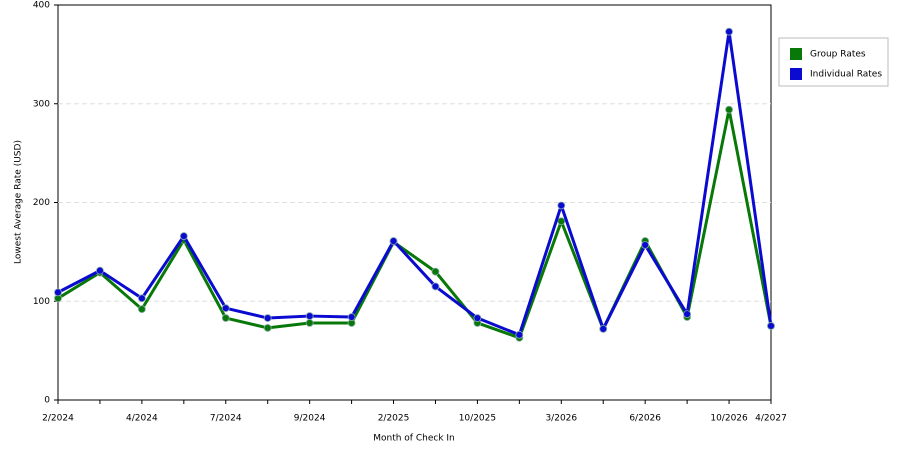 The height and width of the screenshot is (454, 900). I want to click on x-tick-label: 2/2024, so click(58, 419).